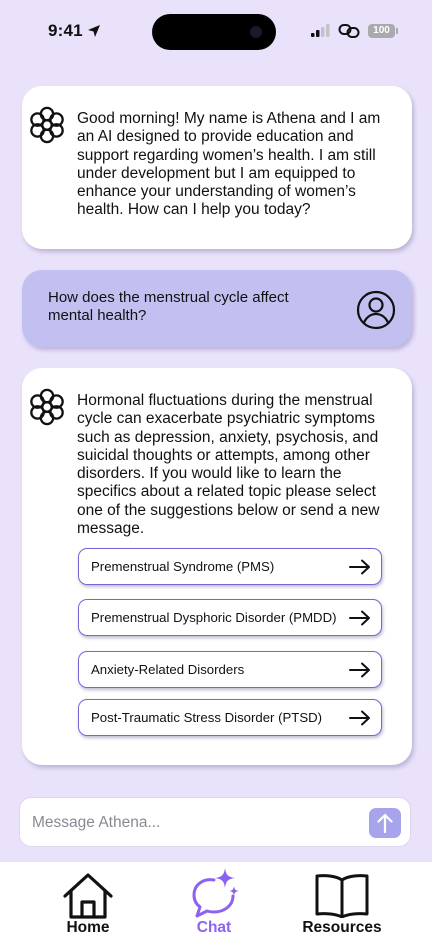 The height and width of the screenshot is (946, 432). I want to click on chat-sparkle-icon, so click(215, 893).